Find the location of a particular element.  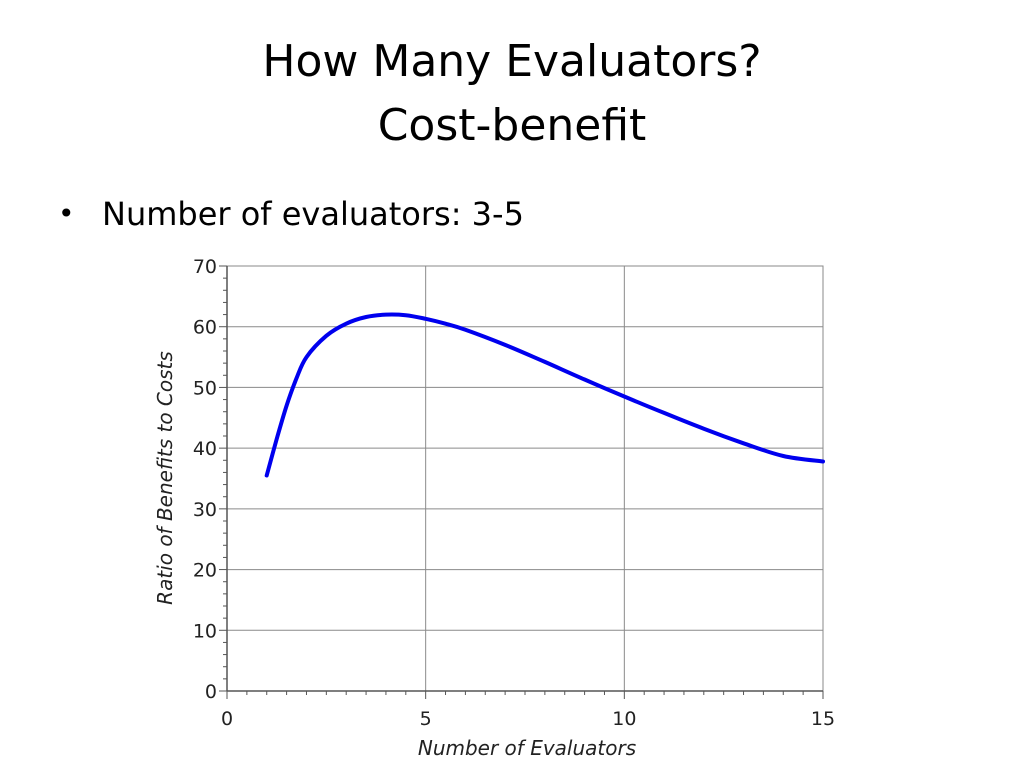

series-line is located at coordinates (544, 395).